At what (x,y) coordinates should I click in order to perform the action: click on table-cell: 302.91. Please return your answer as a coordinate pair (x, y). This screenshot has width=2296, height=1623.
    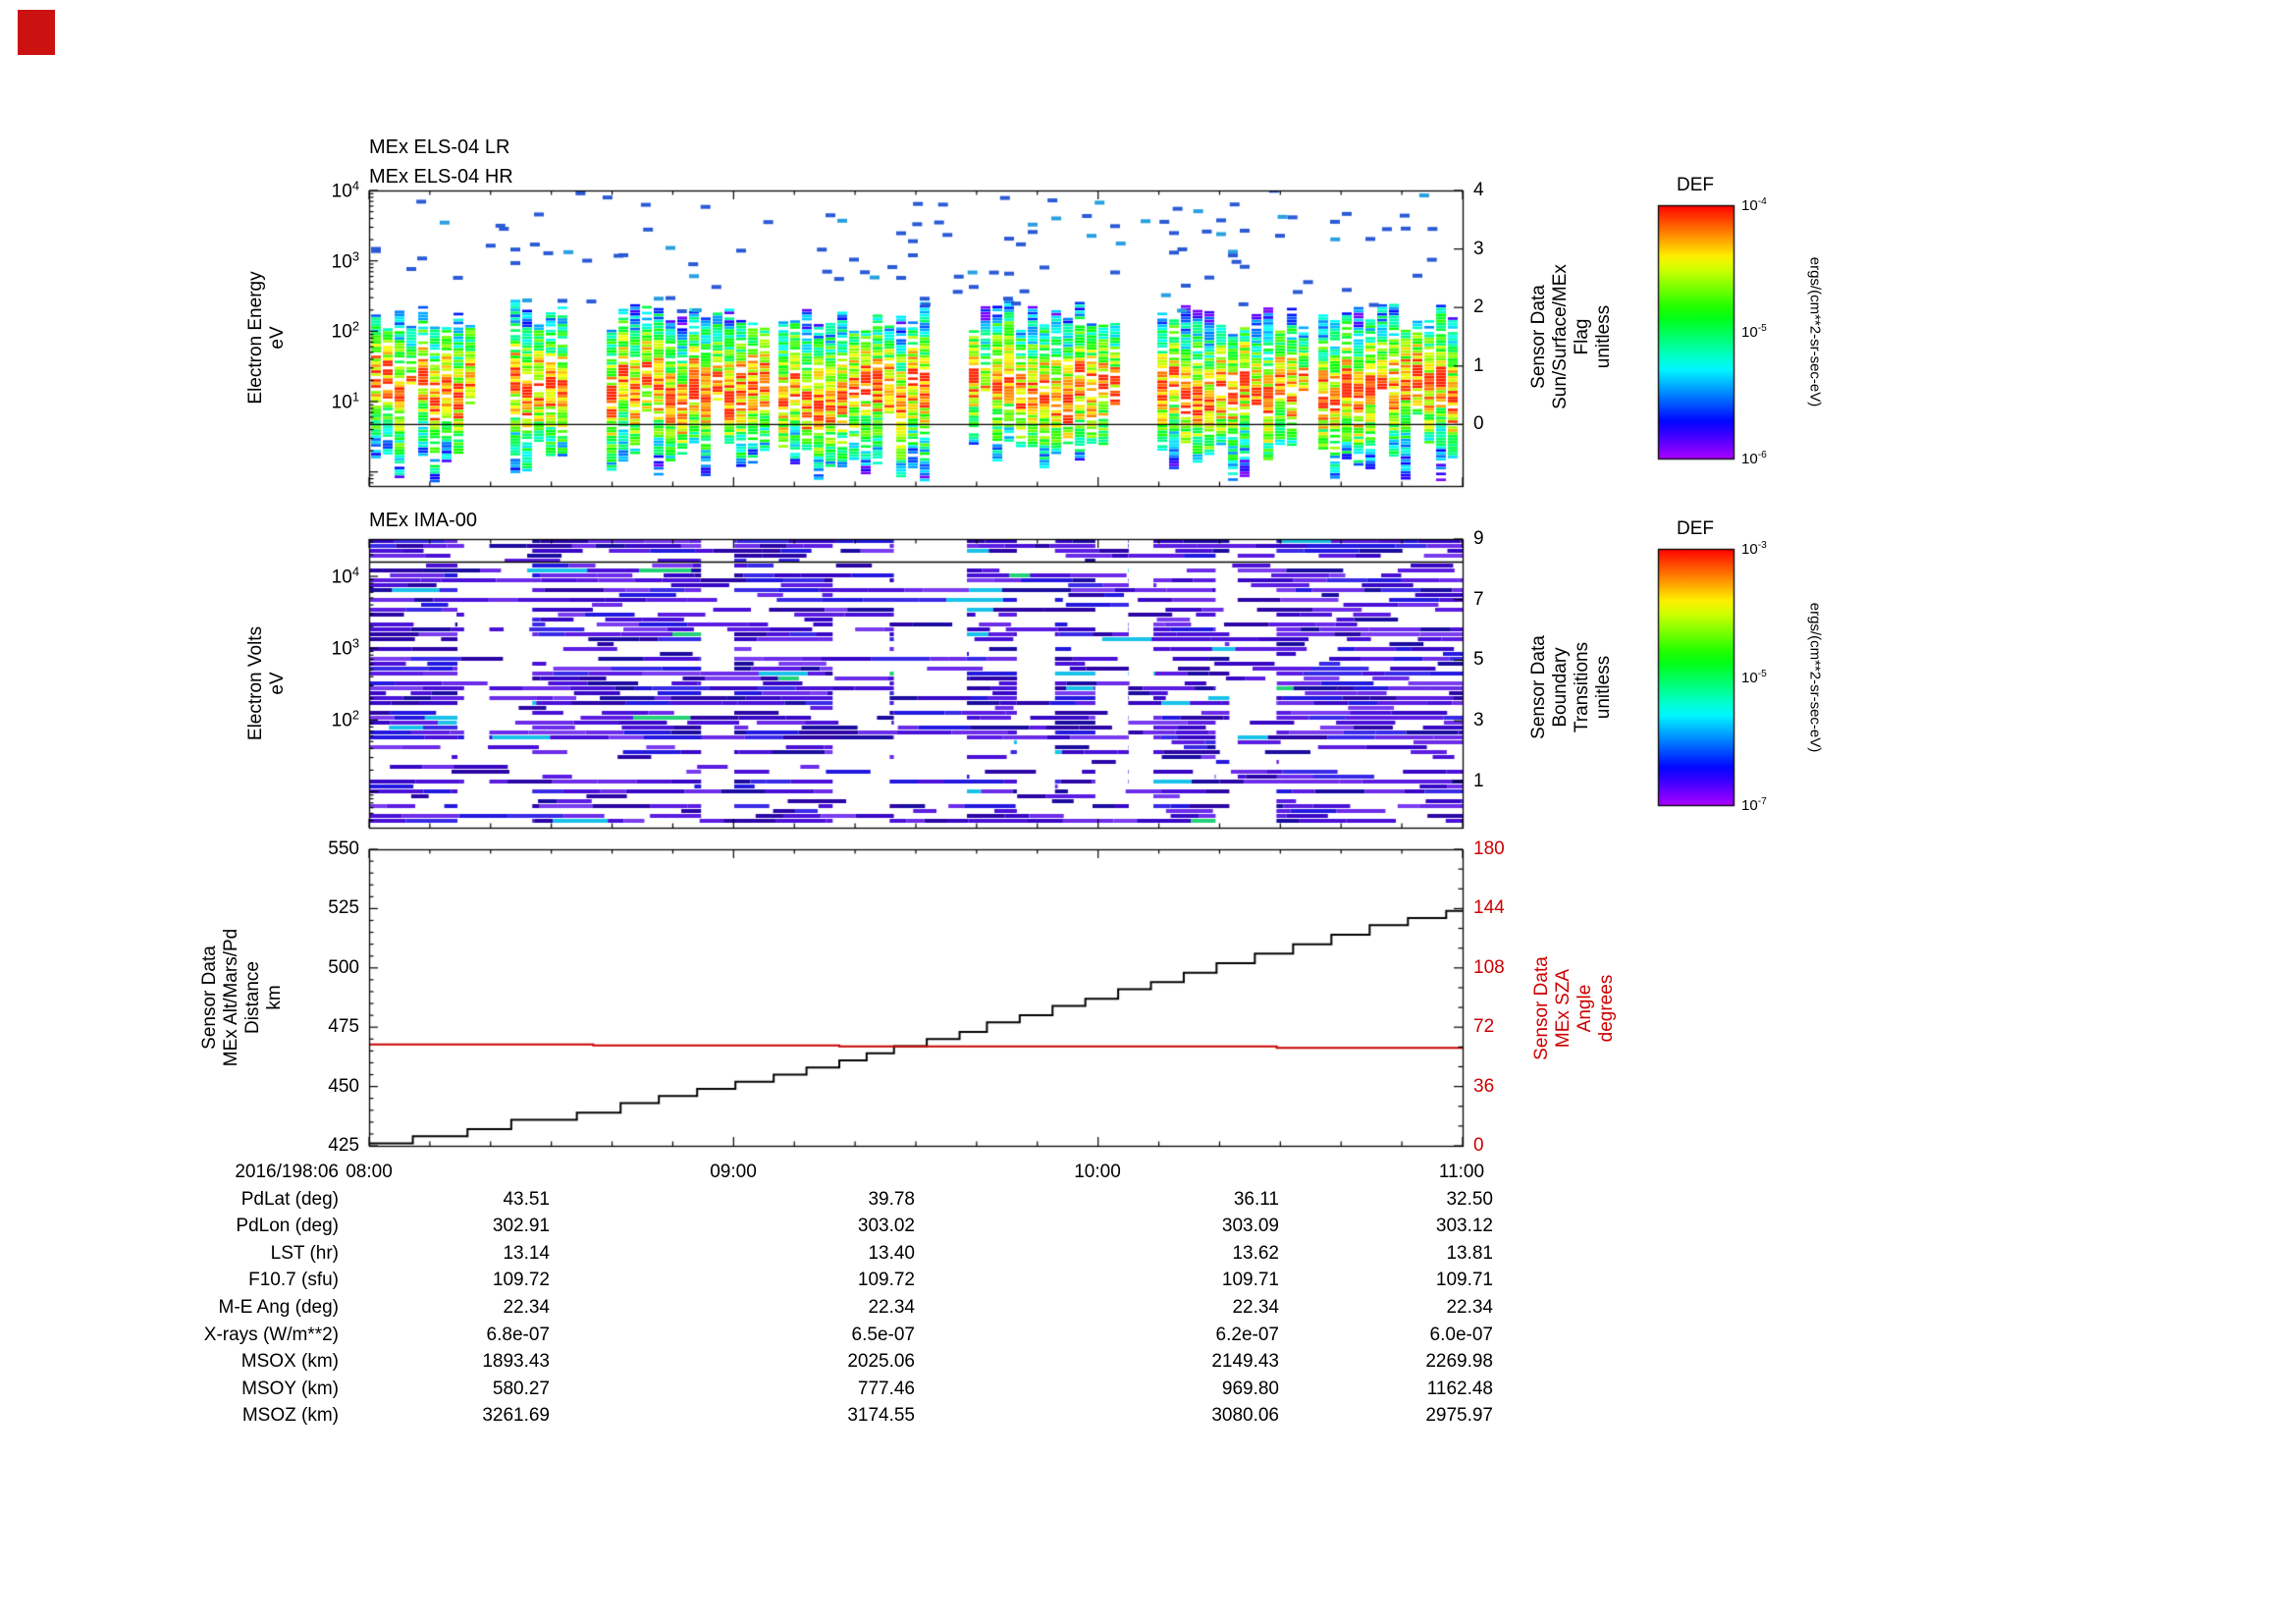
    Looking at the image, I should click on (521, 1226).